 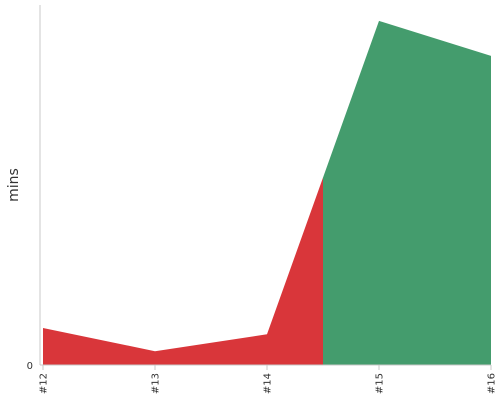 I want to click on y-tick-label: 0, so click(x=30, y=366).